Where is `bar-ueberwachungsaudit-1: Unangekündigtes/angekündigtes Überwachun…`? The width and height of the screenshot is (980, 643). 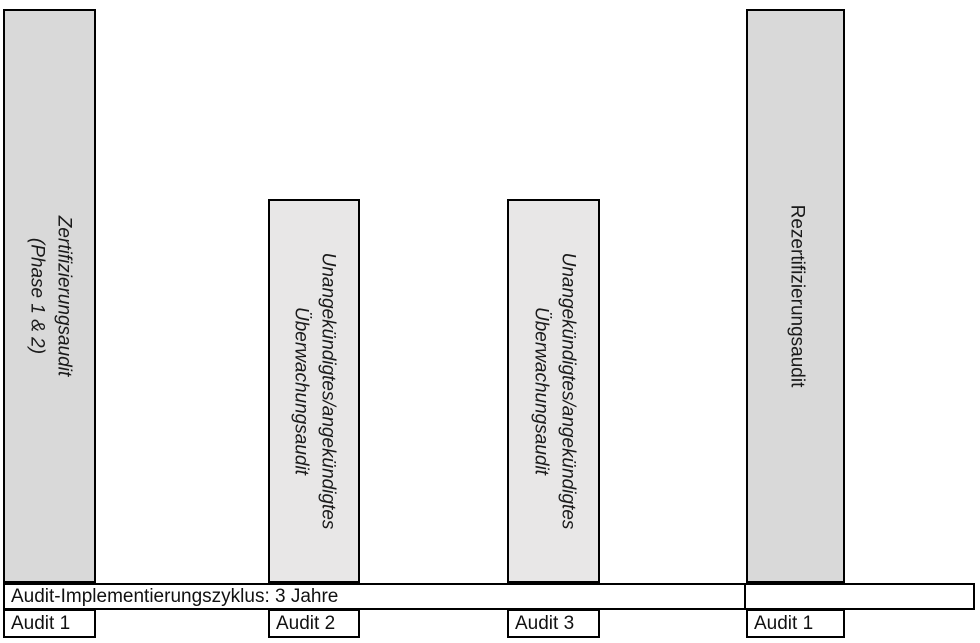 bar-ueberwachungsaudit-1: Unangekündigtes/angekündigtes Überwachun… is located at coordinates (314, 391).